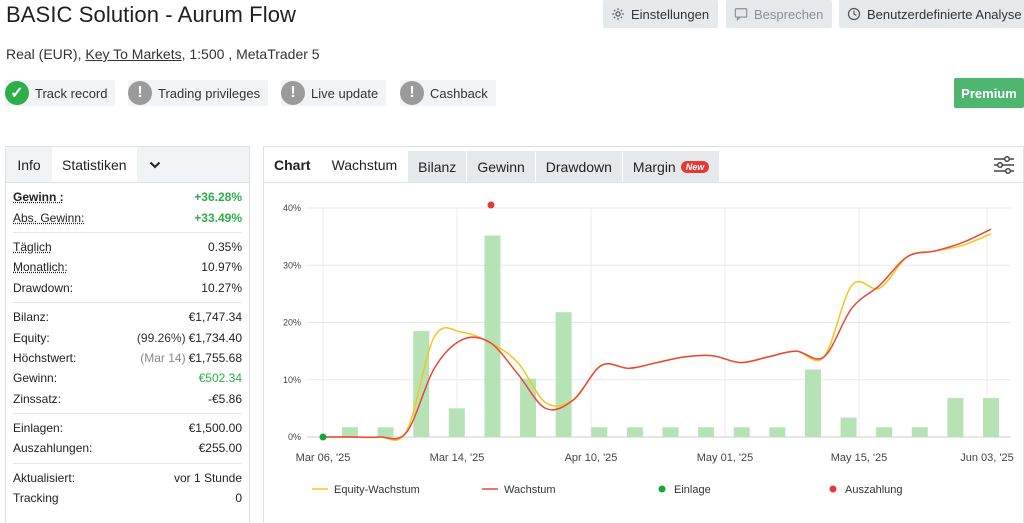  Describe the element at coordinates (155, 164) in the screenshot. I see `chevron-down-icon` at that location.